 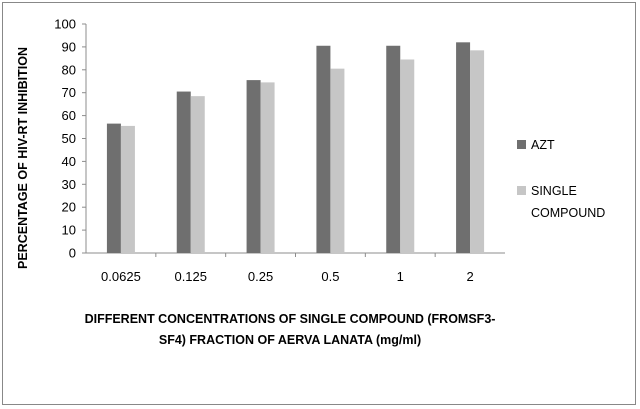 What do you see at coordinates (469, 276) in the screenshot?
I see `x-tick-label: 2` at bounding box center [469, 276].